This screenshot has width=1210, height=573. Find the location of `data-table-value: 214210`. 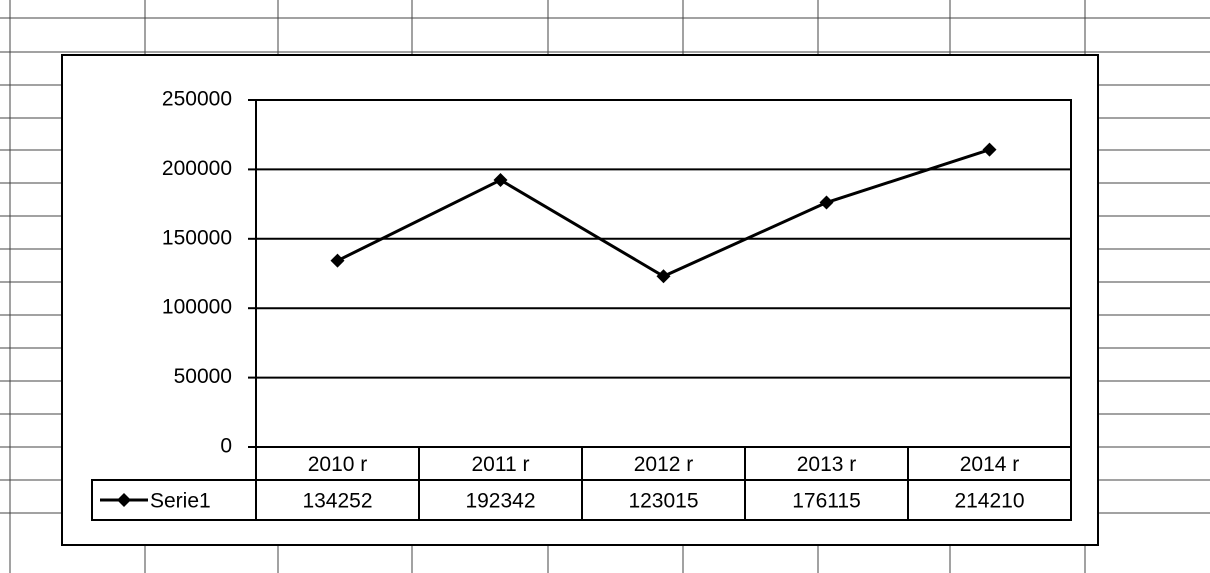

data-table-value: 214210 is located at coordinates (989, 501).